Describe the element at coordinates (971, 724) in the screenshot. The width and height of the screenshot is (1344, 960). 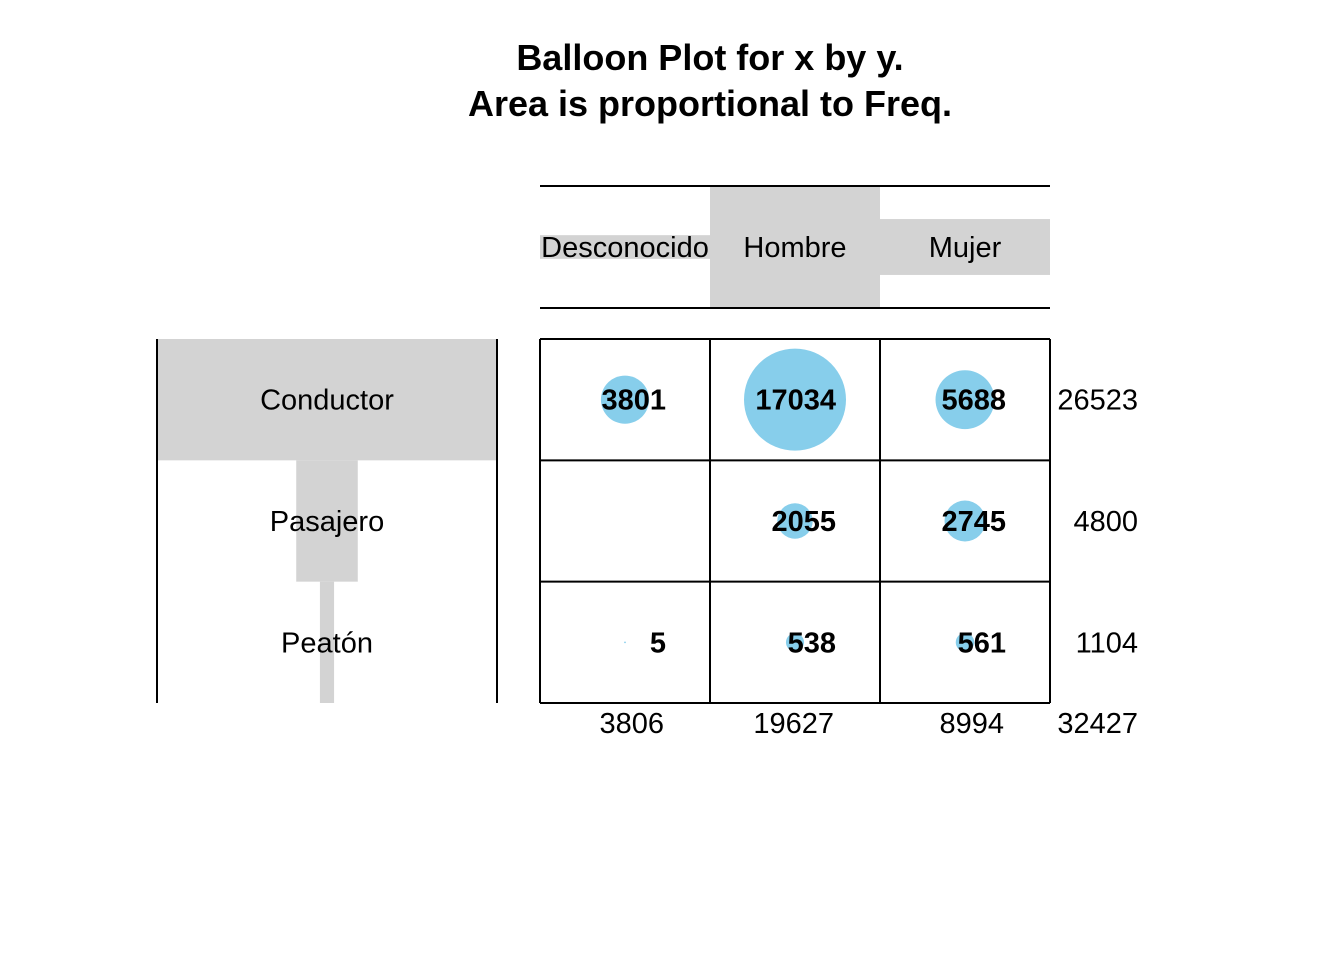
I see `column-total: 8994` at that location.